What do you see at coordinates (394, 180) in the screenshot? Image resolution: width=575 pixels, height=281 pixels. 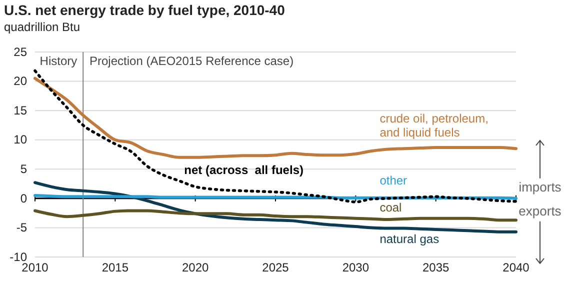 I see `series-label: other` at bounding box center [394, 180].